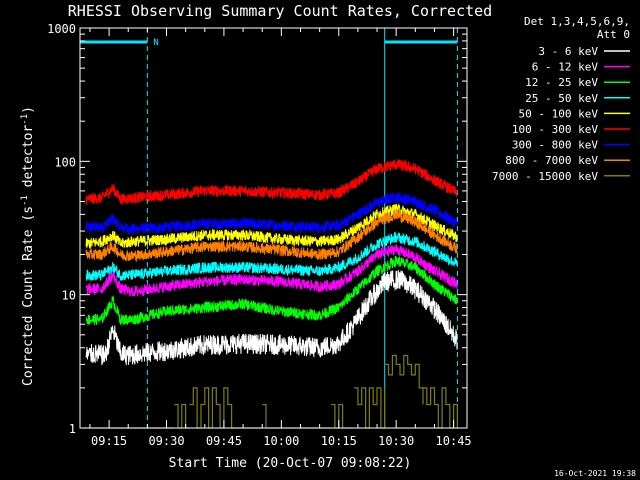  Describe the element at coordinates (61, 29) in the screenshot. I see `y-tick-label: 1000` at that location.